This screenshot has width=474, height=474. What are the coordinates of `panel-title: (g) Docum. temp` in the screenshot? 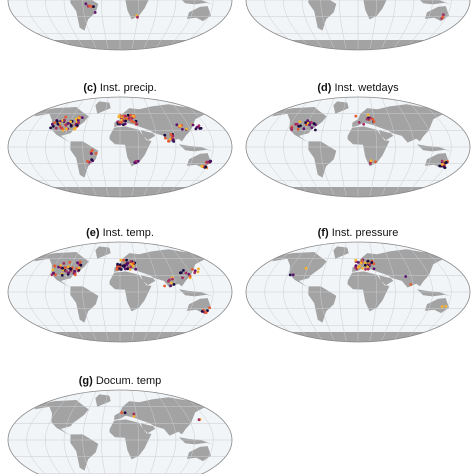 It's located at (120, 381).